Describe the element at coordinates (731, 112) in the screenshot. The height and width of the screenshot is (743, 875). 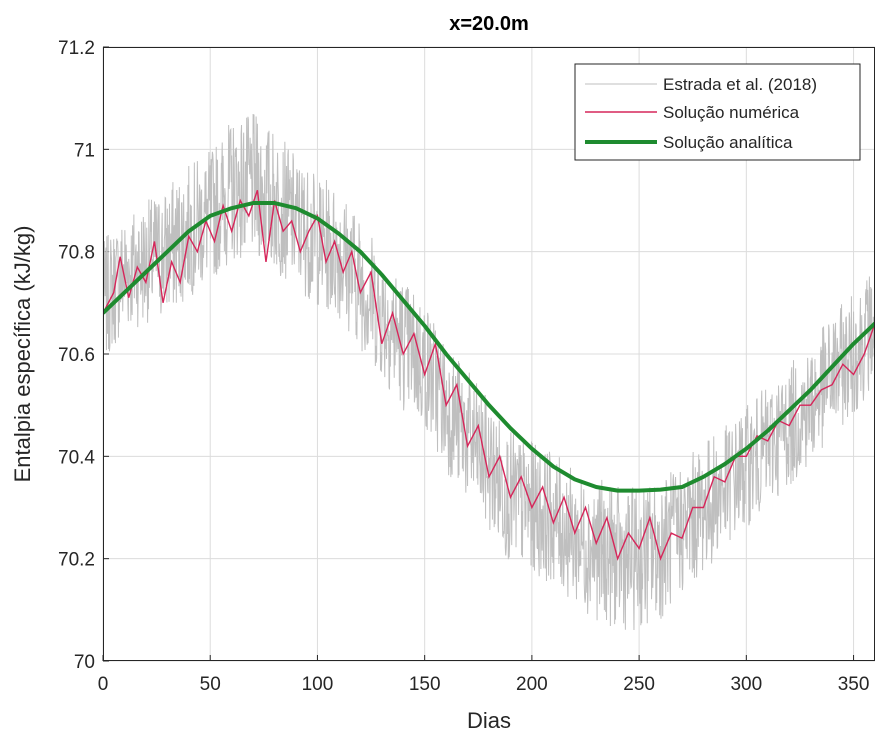
I see `legend-label-numerica: Solução numérica` at that location.